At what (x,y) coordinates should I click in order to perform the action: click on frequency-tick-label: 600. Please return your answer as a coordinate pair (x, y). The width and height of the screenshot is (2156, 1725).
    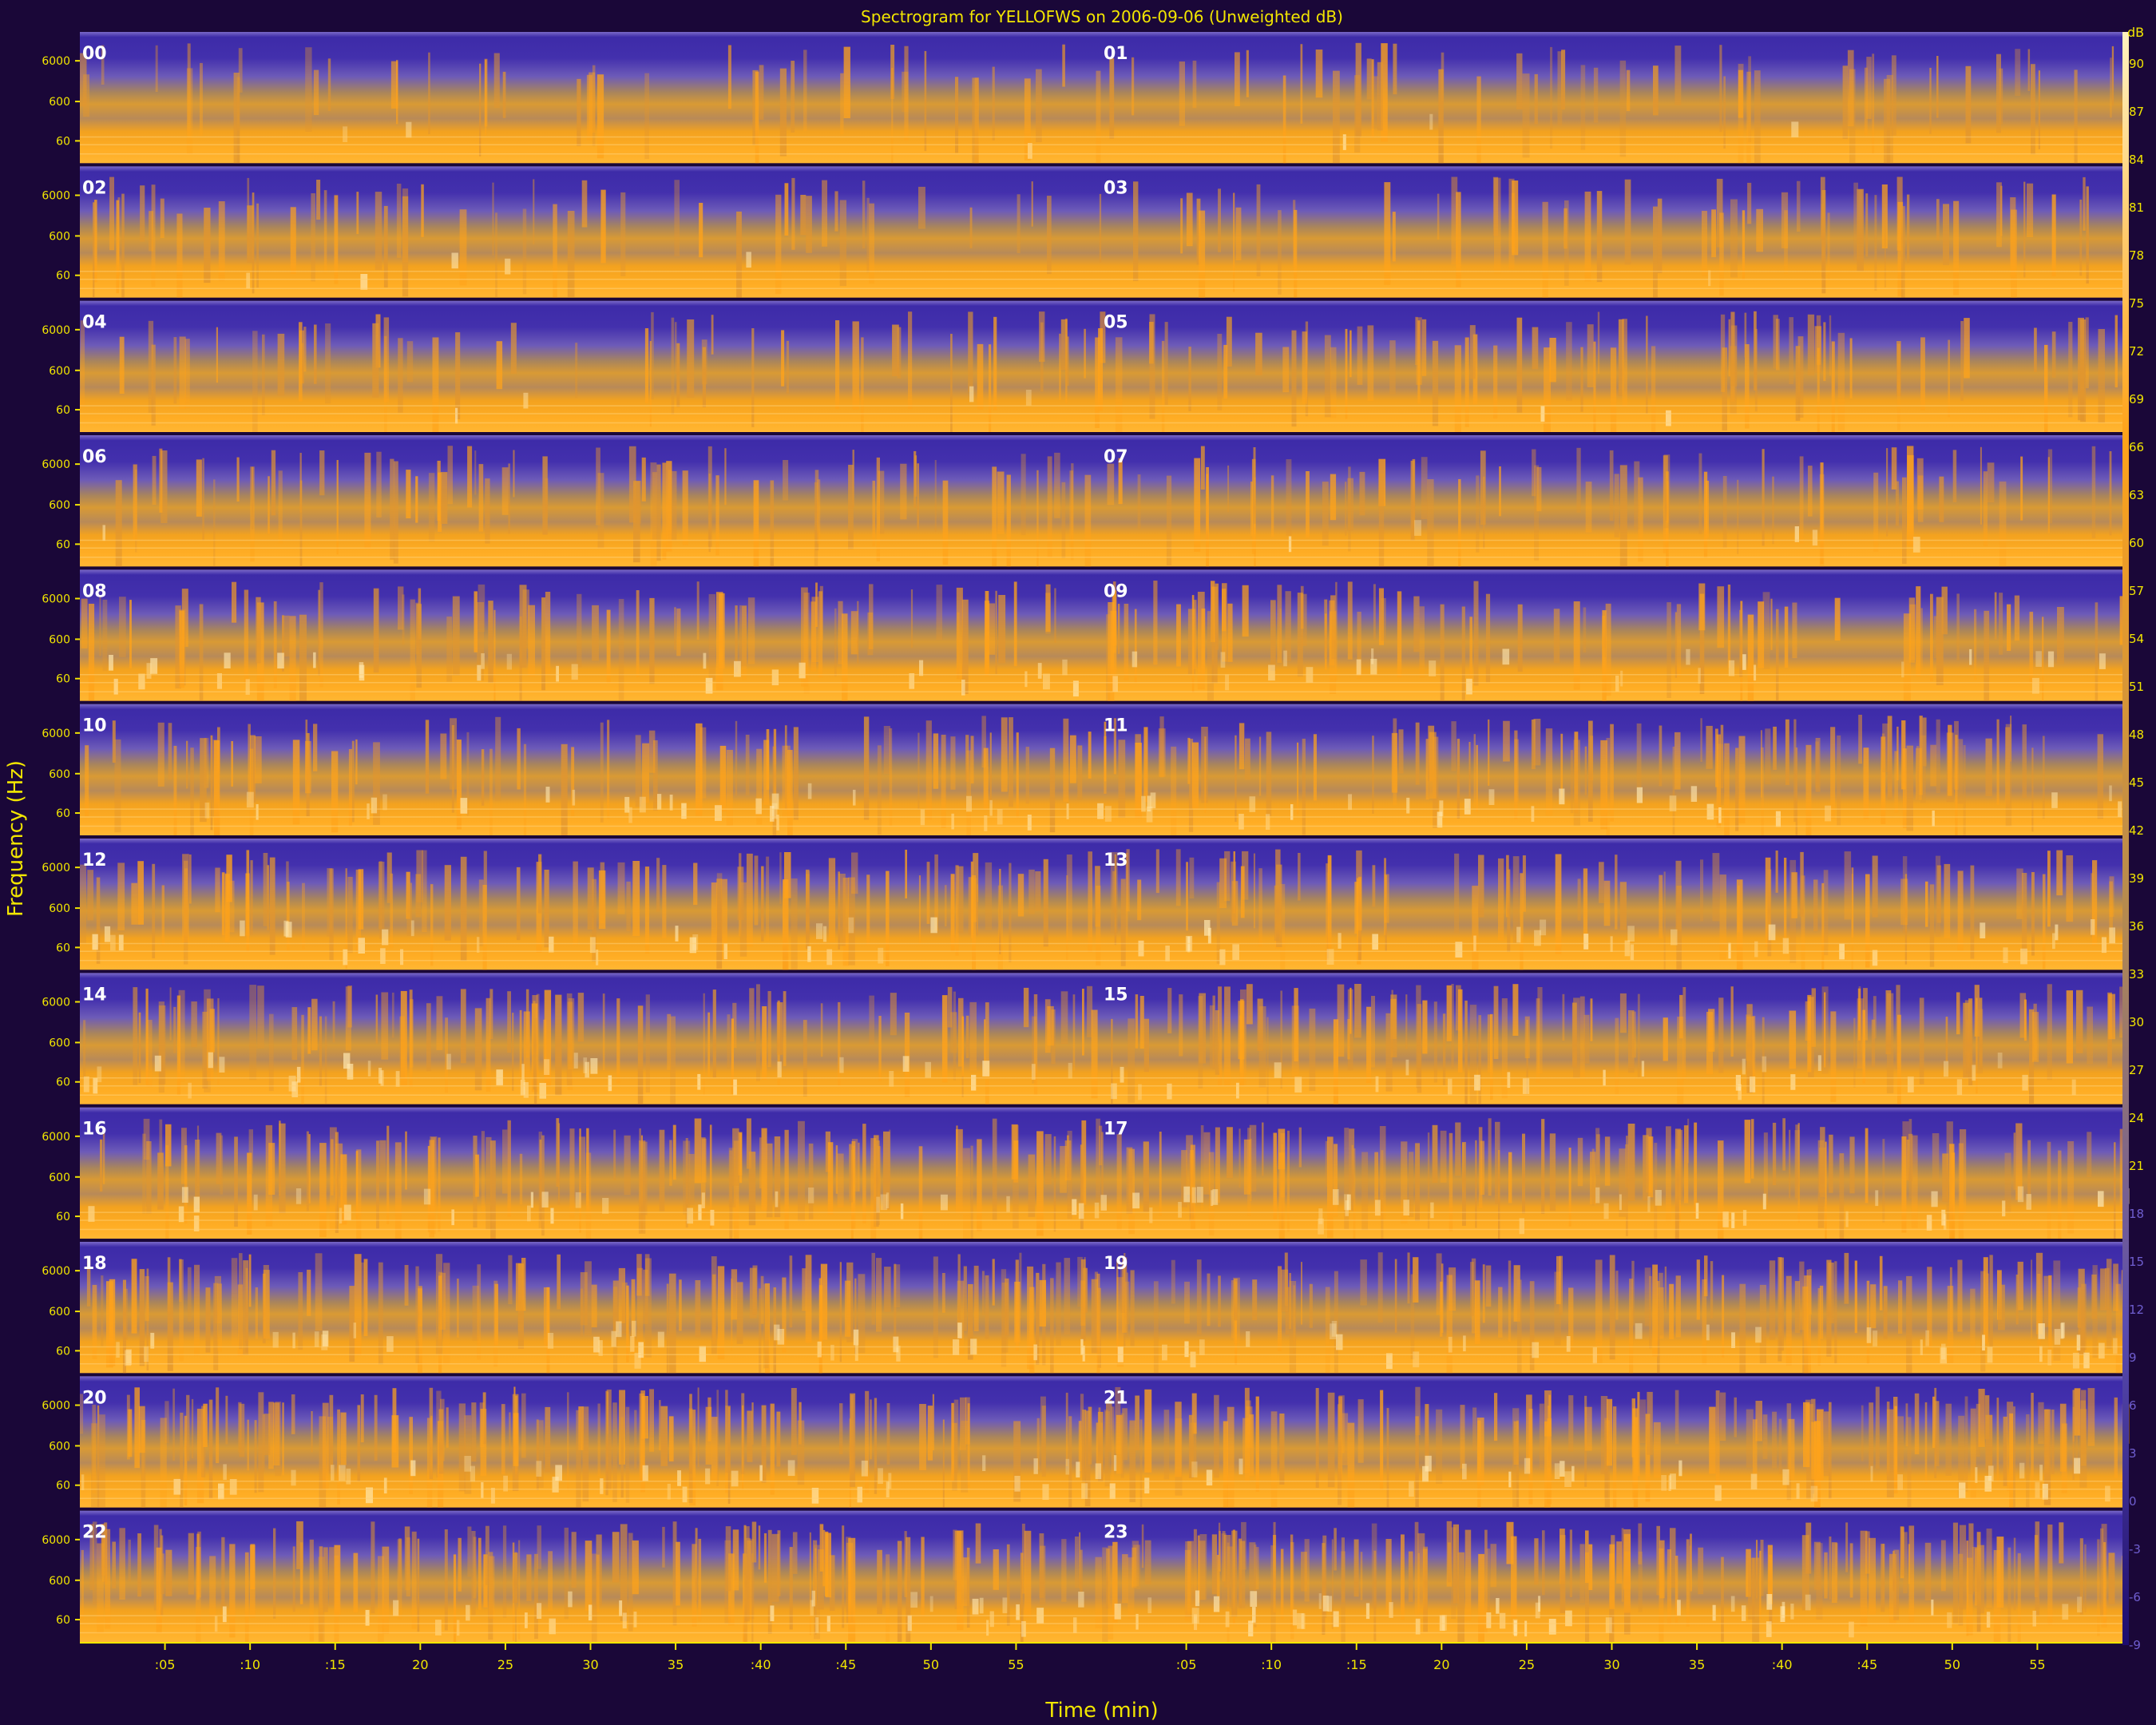
    Looking at the image, I should click on (59, 1043).